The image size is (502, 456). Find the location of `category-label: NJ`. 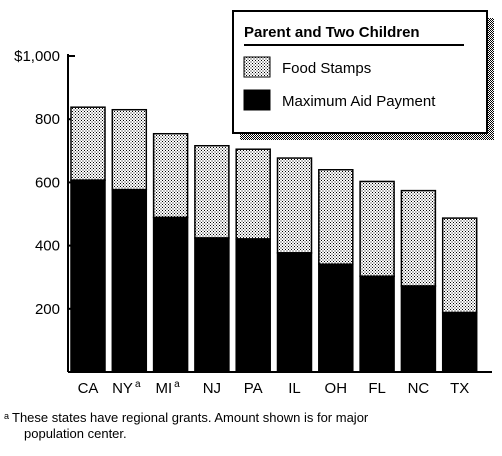

category-label: NJ is located at coordinates (212, 388).